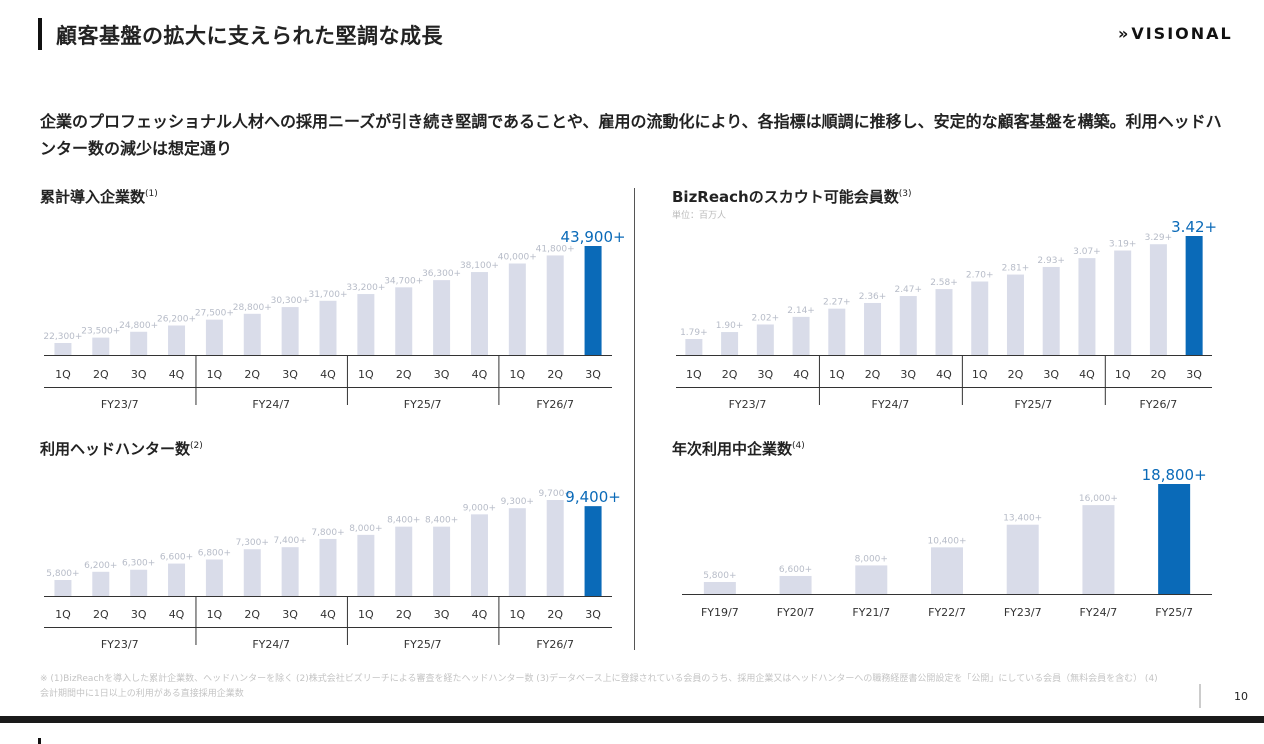 The width and height of the screenshot is (1264, 744). What do you see at coordinates (365, 288) in the screenshot?
I see `data-label: 33,200+` at bounding box center [365, 288].